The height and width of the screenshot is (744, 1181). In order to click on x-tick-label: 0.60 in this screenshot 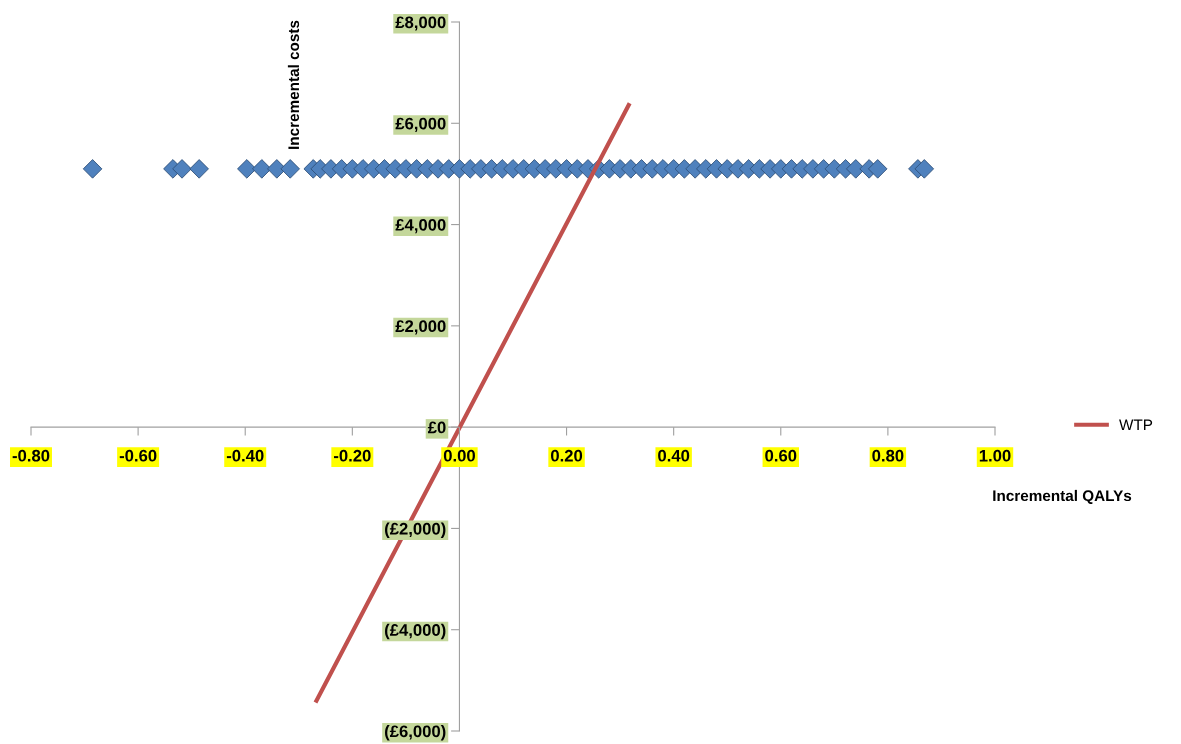, I will do `click(781, 455)`.